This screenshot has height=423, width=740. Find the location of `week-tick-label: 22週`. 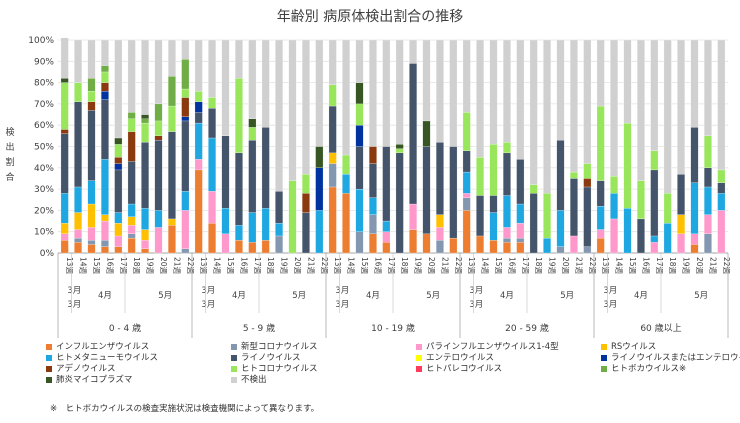

week-tick-label: 22週 is located at coordinates (324, 266).